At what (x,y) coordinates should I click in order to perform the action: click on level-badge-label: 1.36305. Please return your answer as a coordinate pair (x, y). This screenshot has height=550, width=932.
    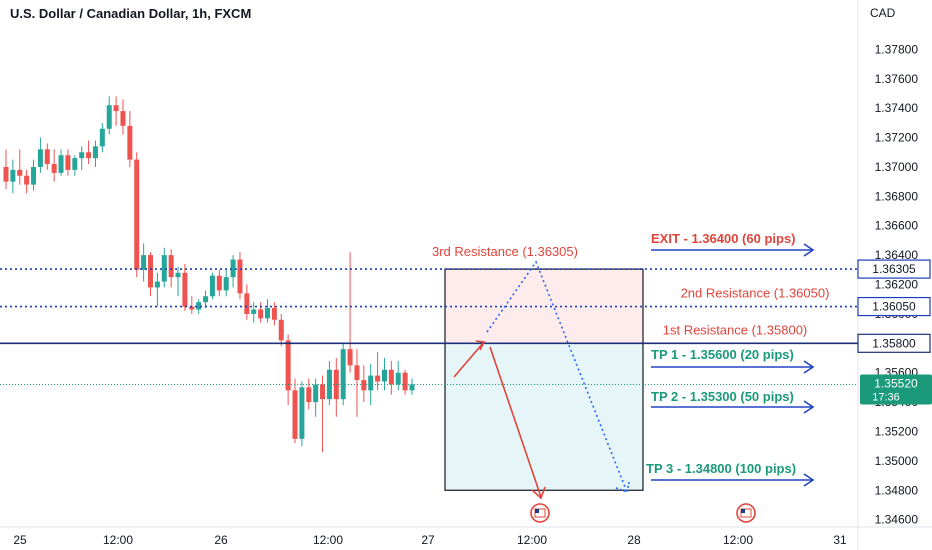
    Looking at the image, I should click on (894, 269).